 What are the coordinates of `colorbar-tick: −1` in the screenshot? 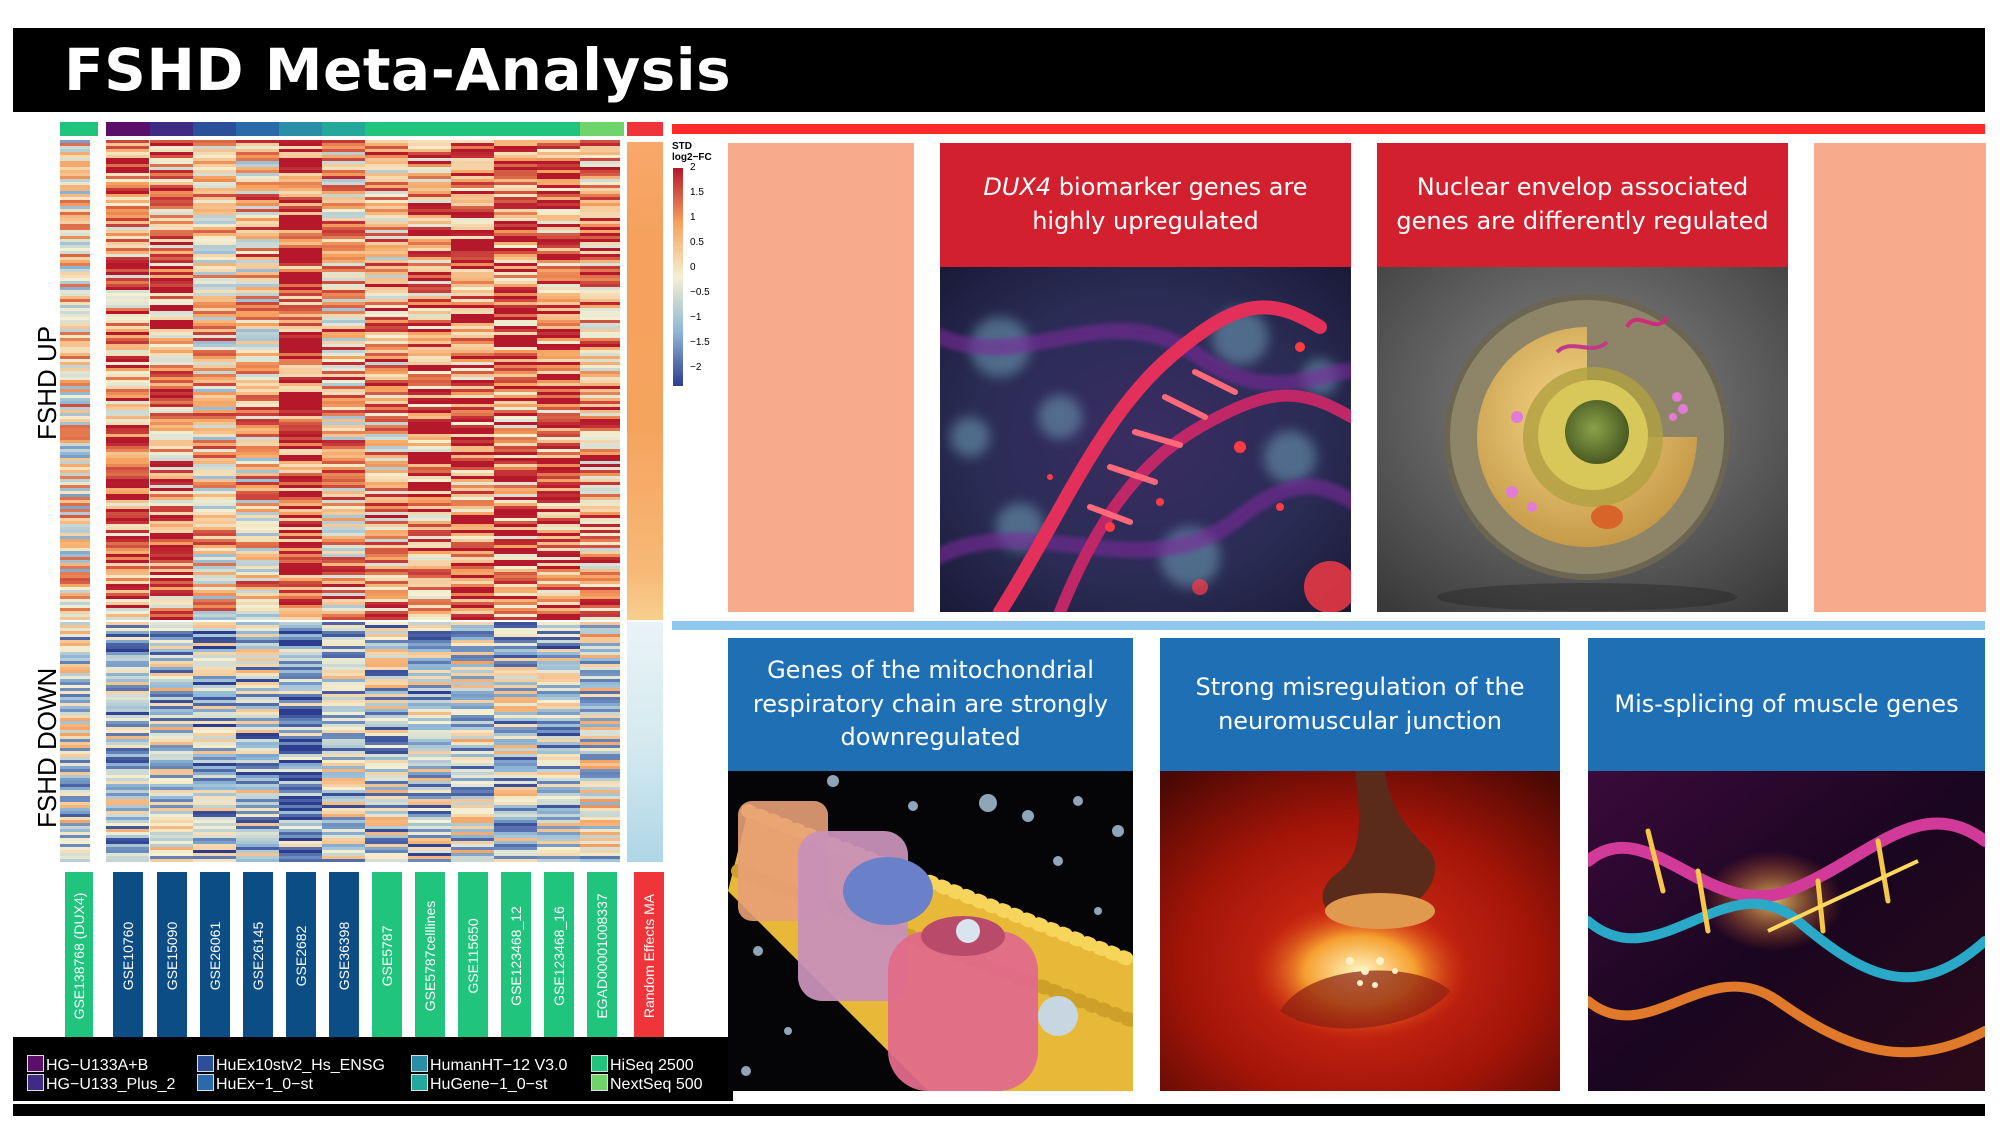 It's located at (696, 317).